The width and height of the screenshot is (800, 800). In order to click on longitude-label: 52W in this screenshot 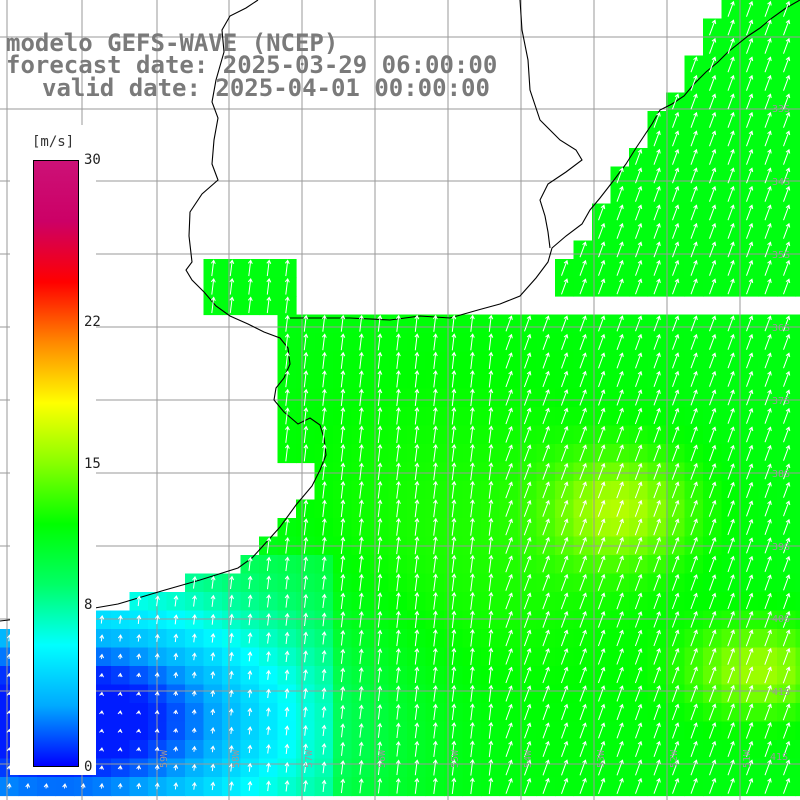, I will do `click(674, 758)`.